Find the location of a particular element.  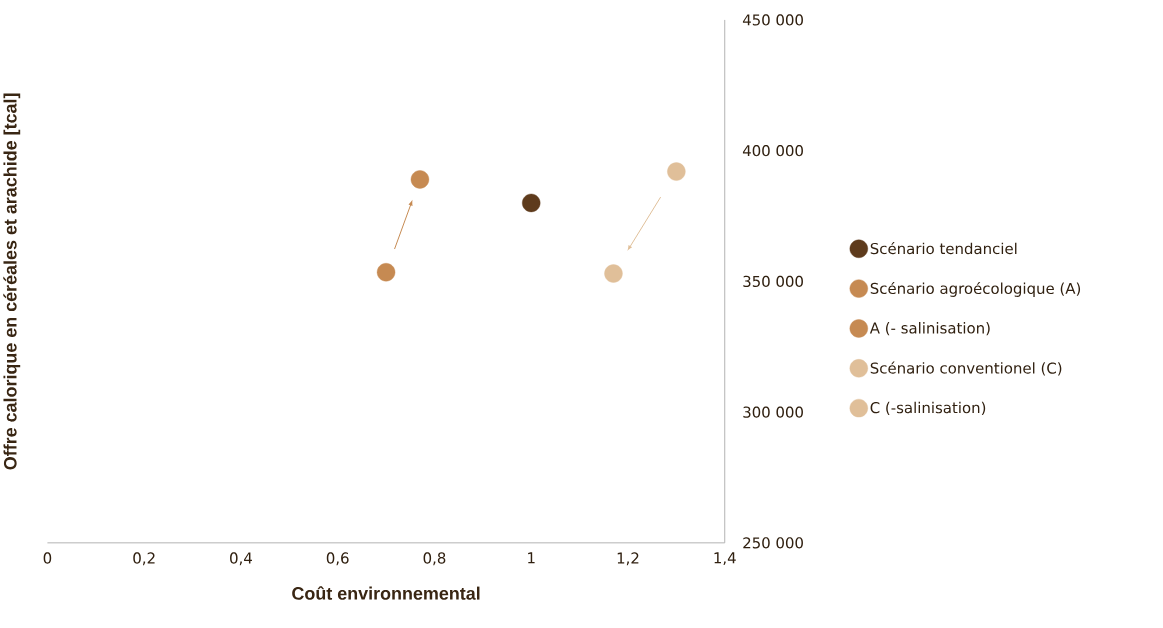

x-tick-label: 0,4 is located at coordinates (241, 559).